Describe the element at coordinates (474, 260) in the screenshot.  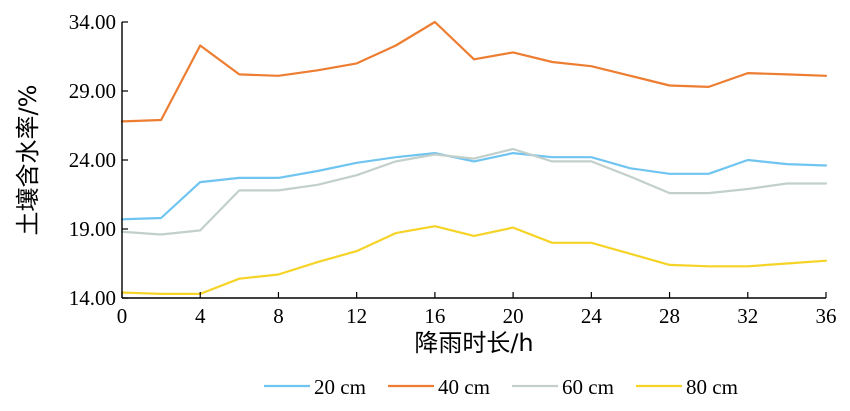
I see `series-line-80cm` at that location.